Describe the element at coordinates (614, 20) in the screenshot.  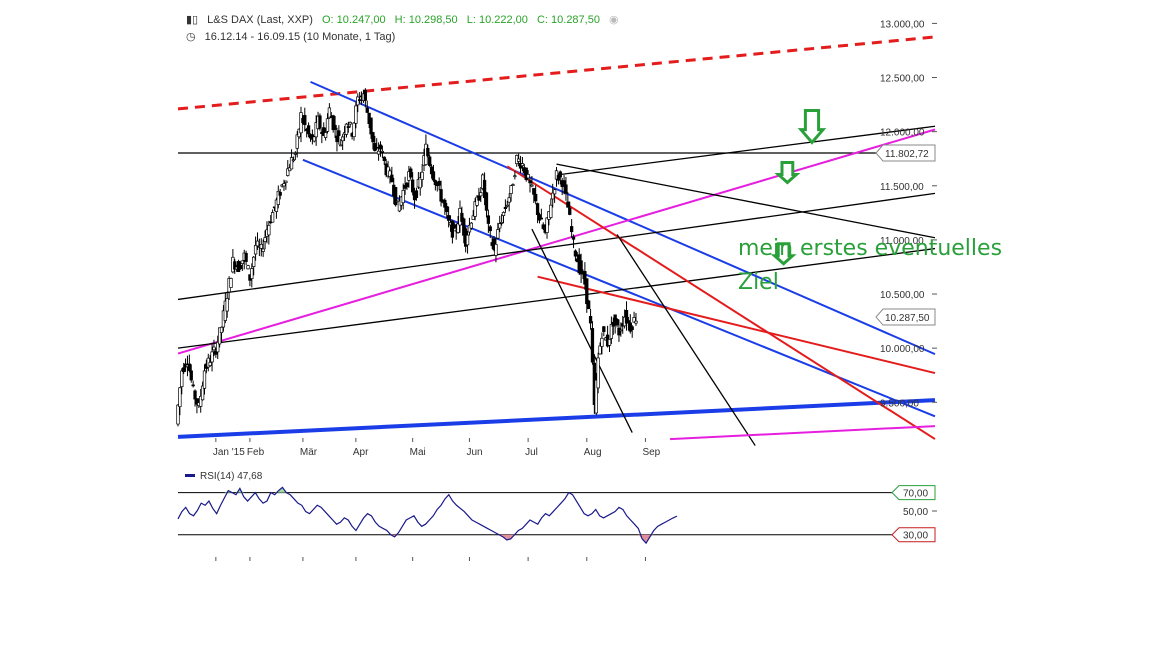
I see `settings-icon: ◉` at that location.